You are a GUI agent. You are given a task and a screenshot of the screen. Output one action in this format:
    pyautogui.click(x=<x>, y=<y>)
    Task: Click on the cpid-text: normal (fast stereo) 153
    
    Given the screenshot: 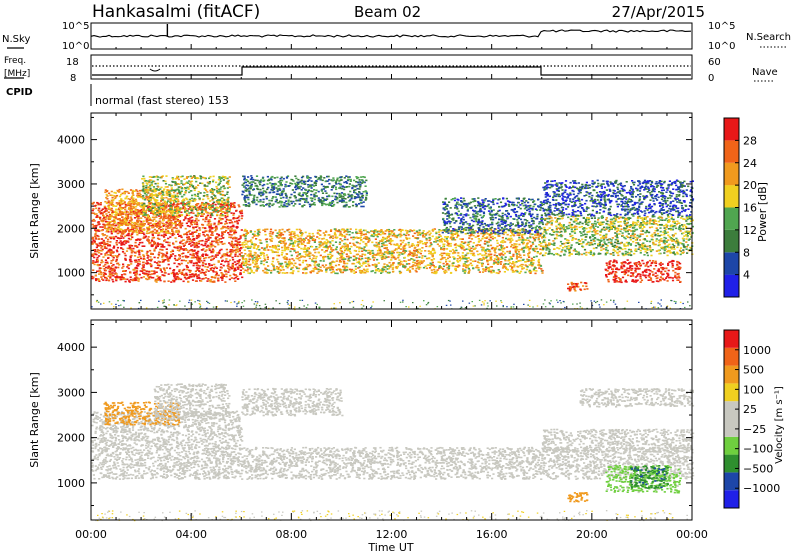 What is the action you would take?
    pyautogui.click(x=162, y=100)
    